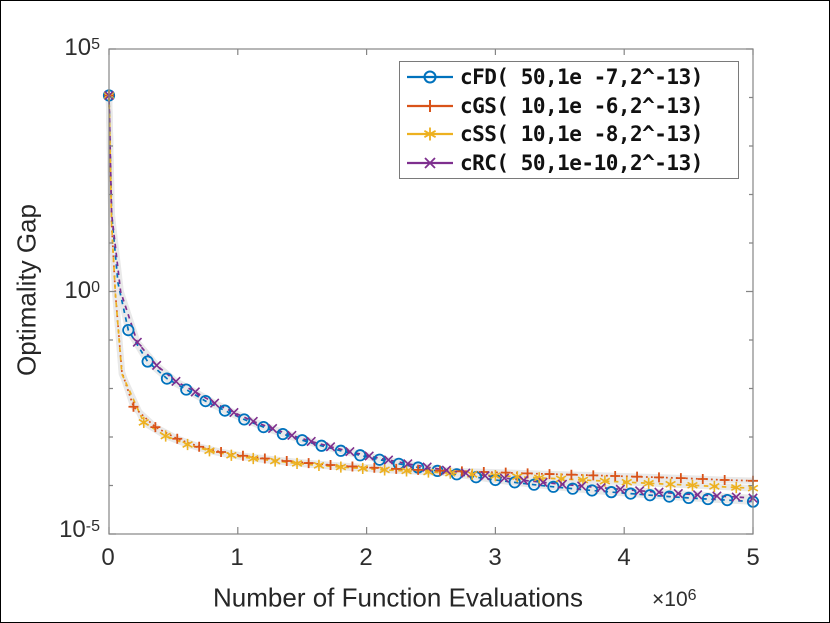  What do you see at coordinates (26, 290) in the screenshot?
I see `y-axis-label: Optimality Gap` at bounding box center [26, 290].